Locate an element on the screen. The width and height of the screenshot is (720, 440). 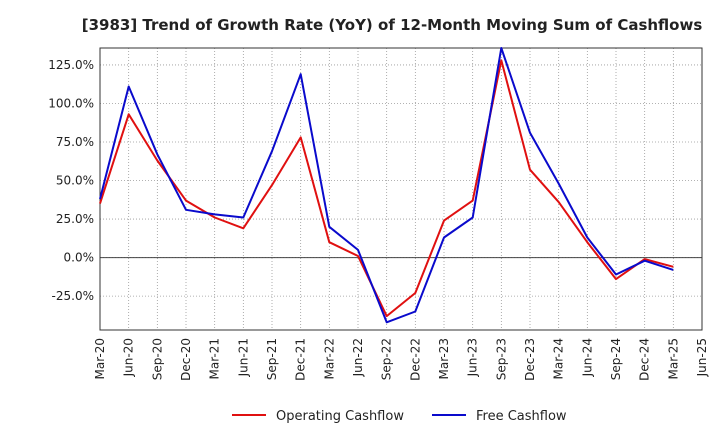
x-tick-label: Sep-20 is located at coordinates (157, 359).